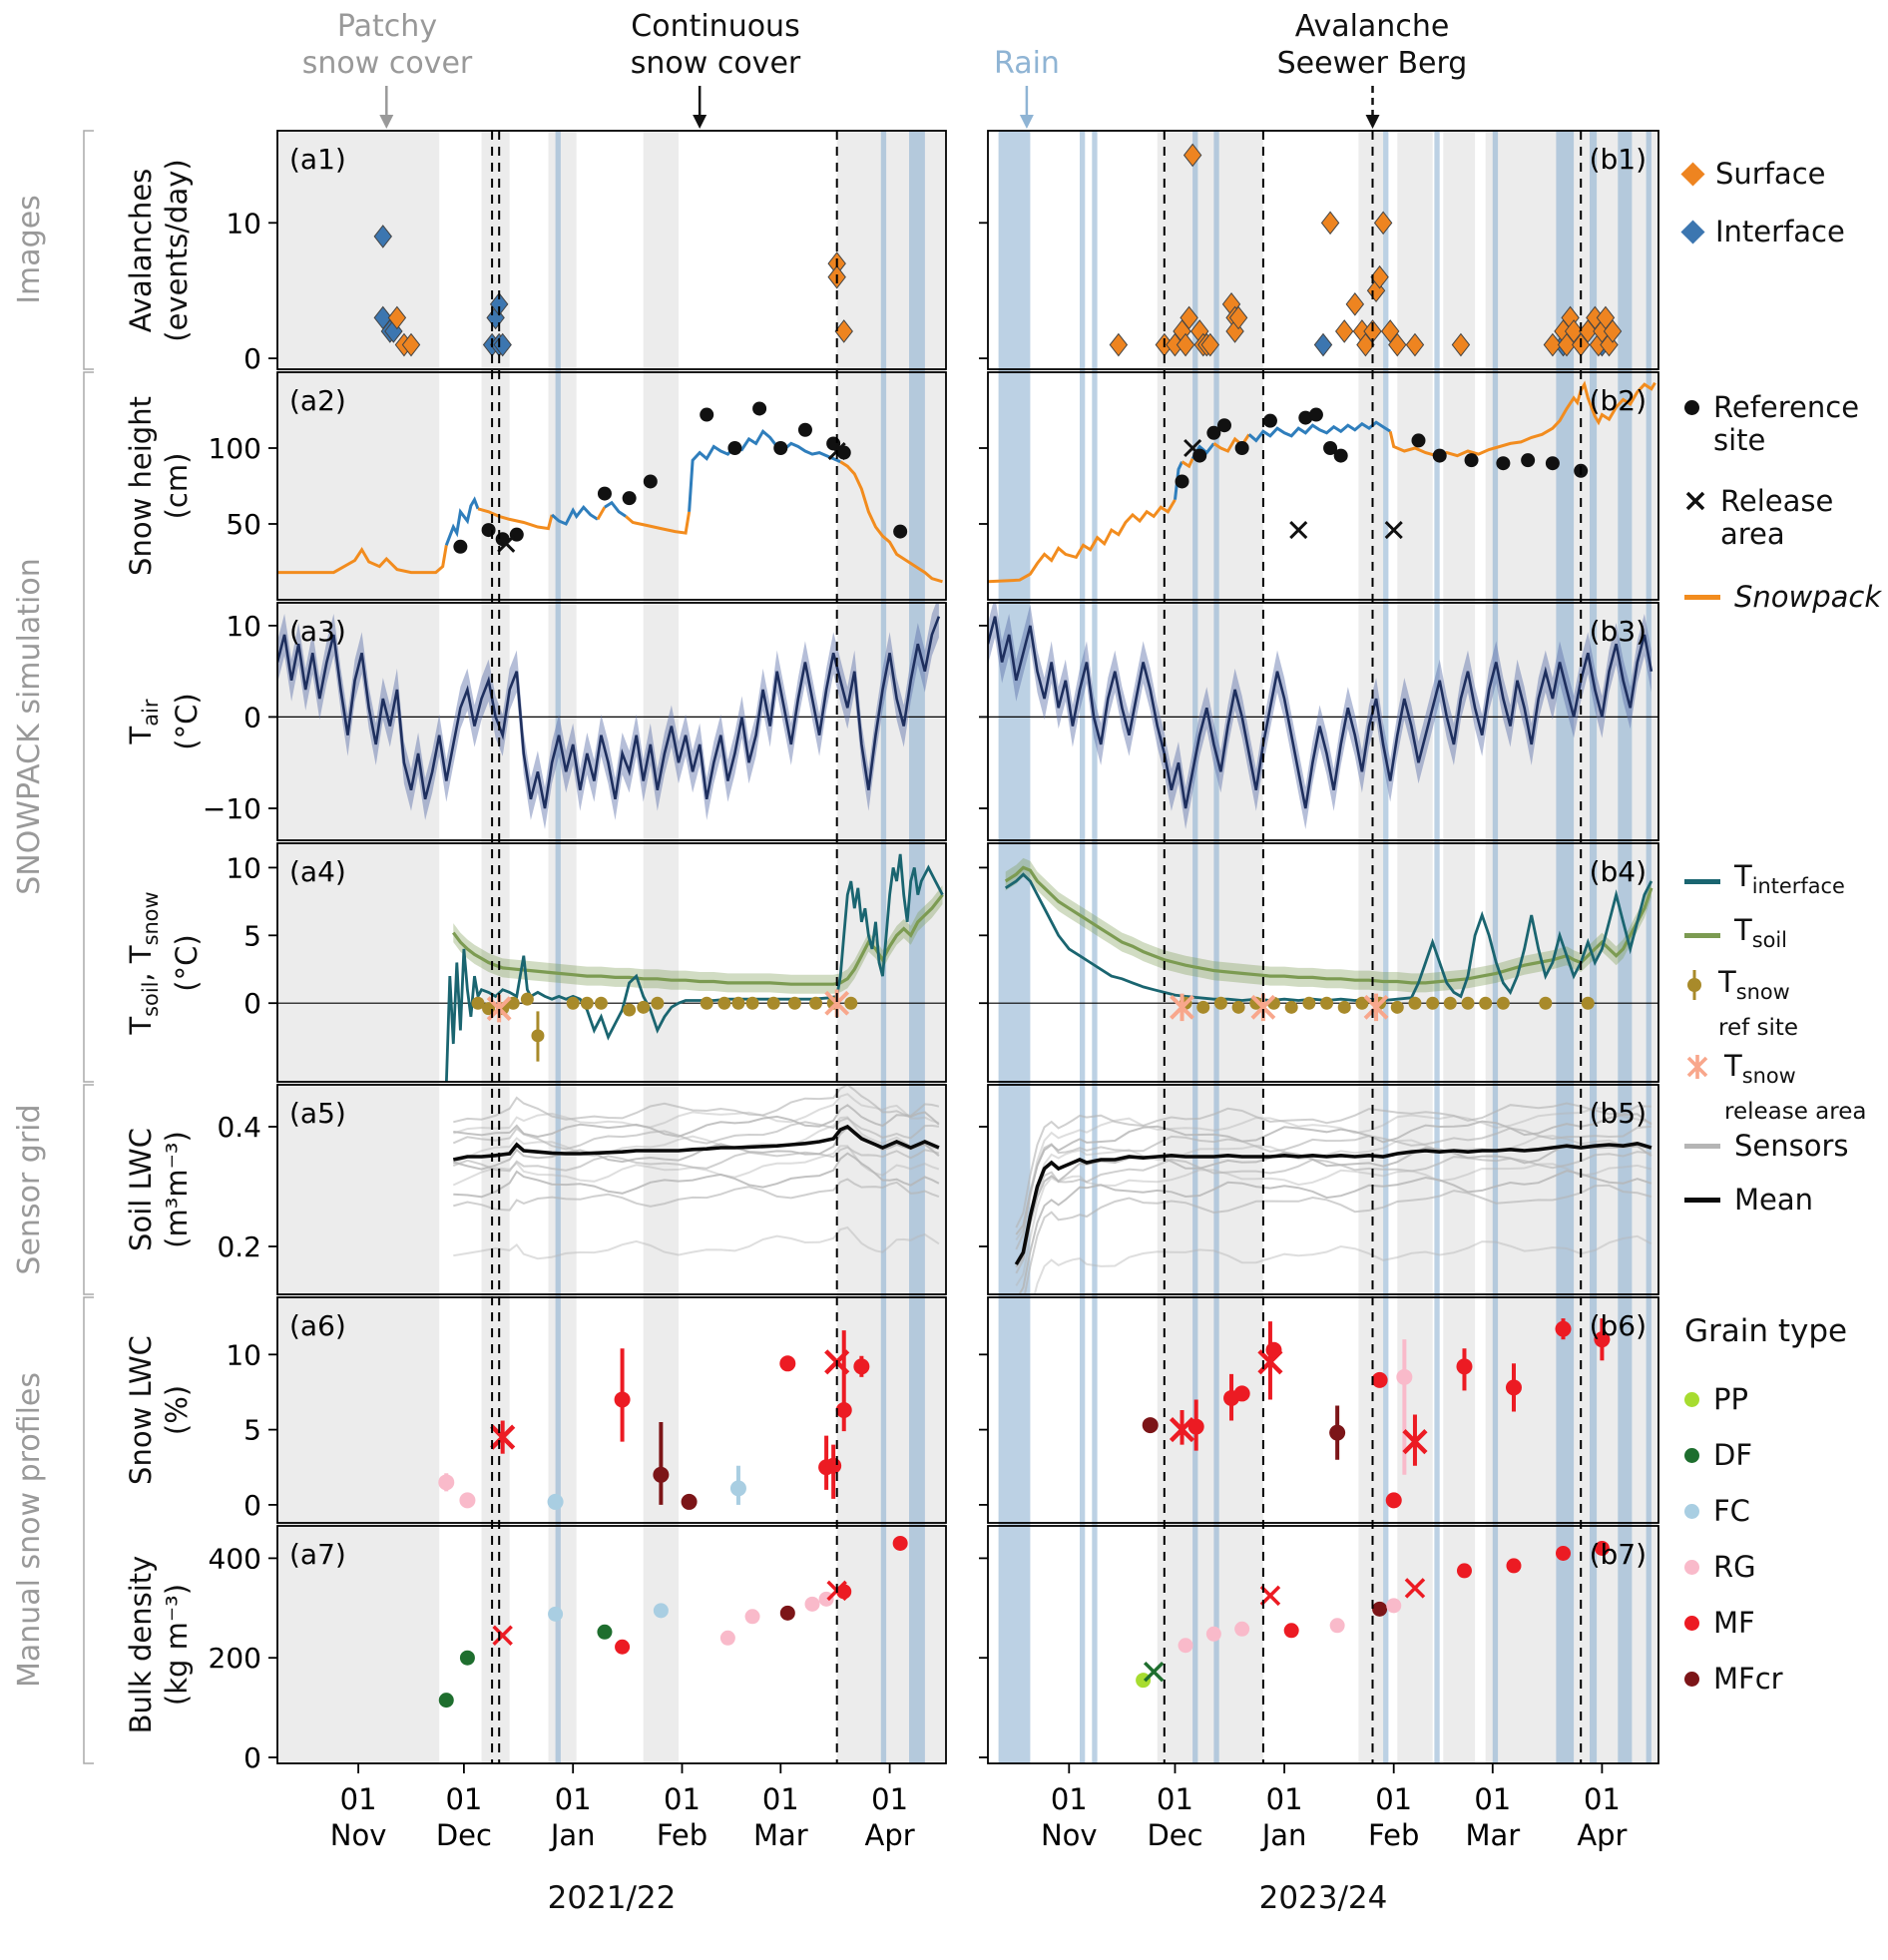 The image size is (1888, 1960). What do you see at coordinates (1691, 1455) in the screenshot?
I see `grain-df-dot-icon` at bounding box center [1691, 1455].